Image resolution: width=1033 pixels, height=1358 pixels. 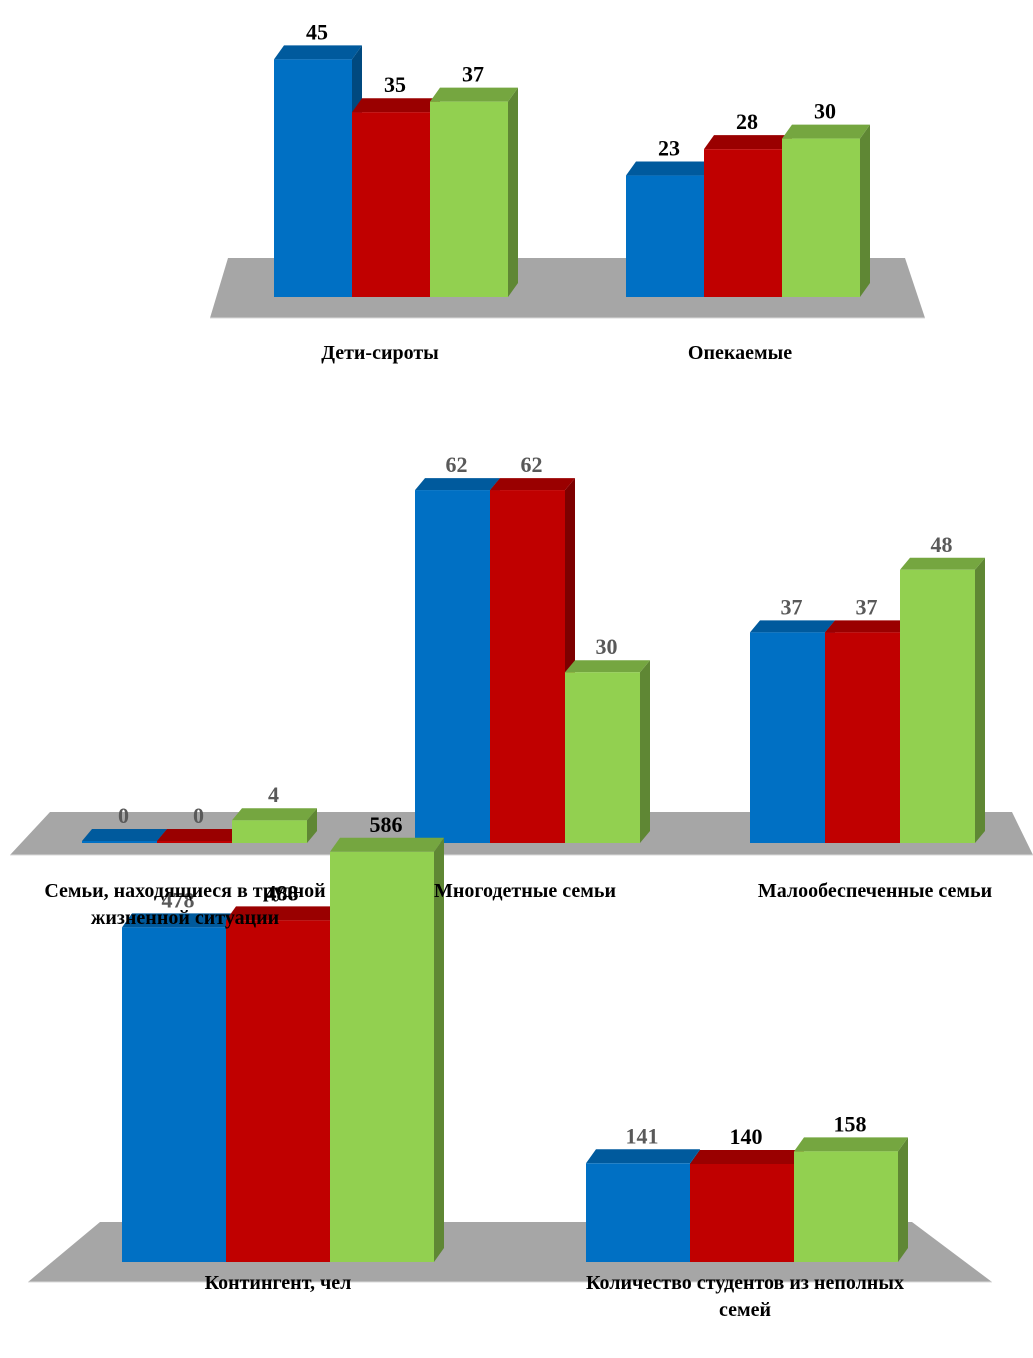 I want to click on chart3-bar-c1-s1-top, so click(x=179, y=920).